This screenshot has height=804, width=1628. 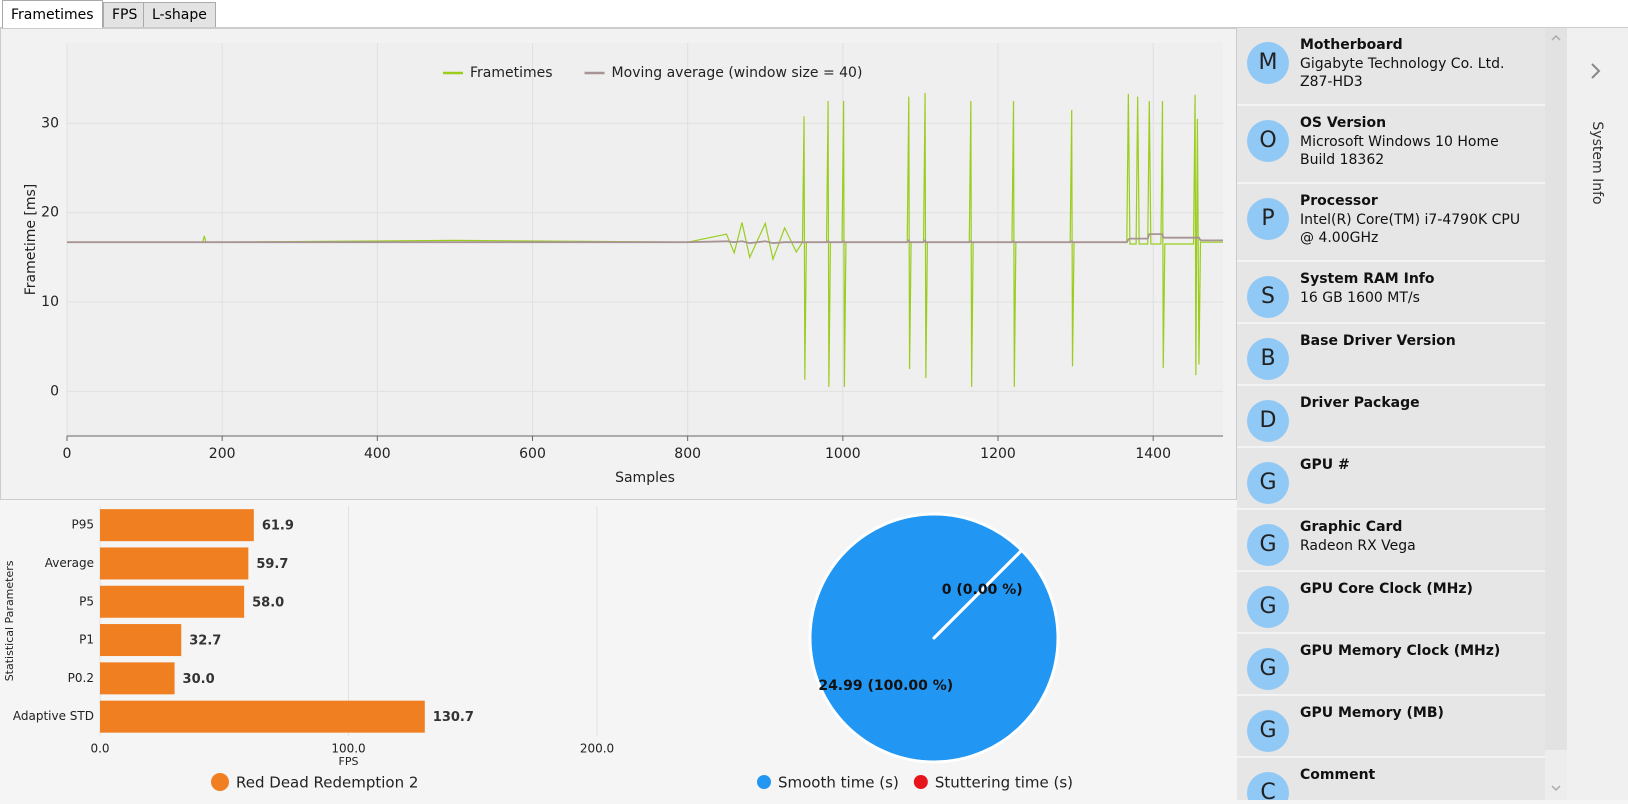 I want to click on x-tick-label: 100.0, so click(x=348, y=748).